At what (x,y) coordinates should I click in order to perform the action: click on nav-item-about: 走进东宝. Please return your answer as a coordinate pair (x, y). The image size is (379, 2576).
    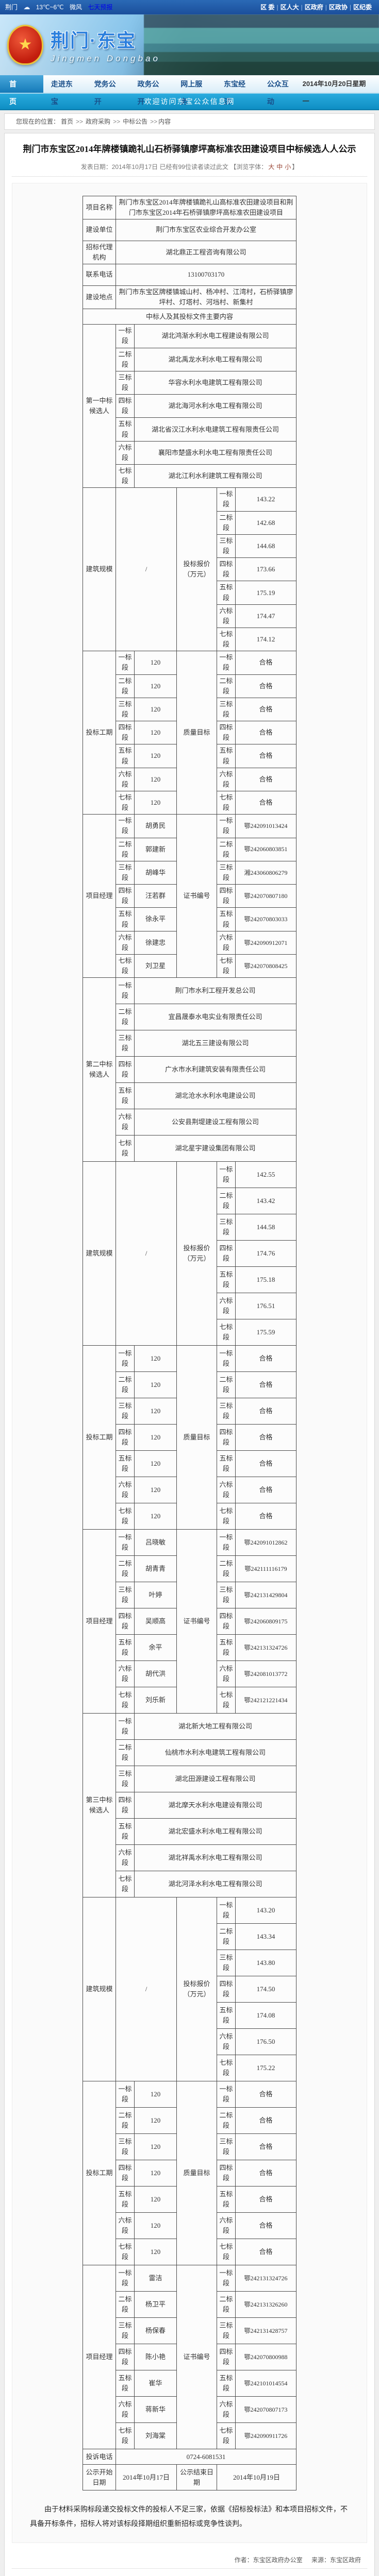
    Looking at the image, I should click on (62, 93).